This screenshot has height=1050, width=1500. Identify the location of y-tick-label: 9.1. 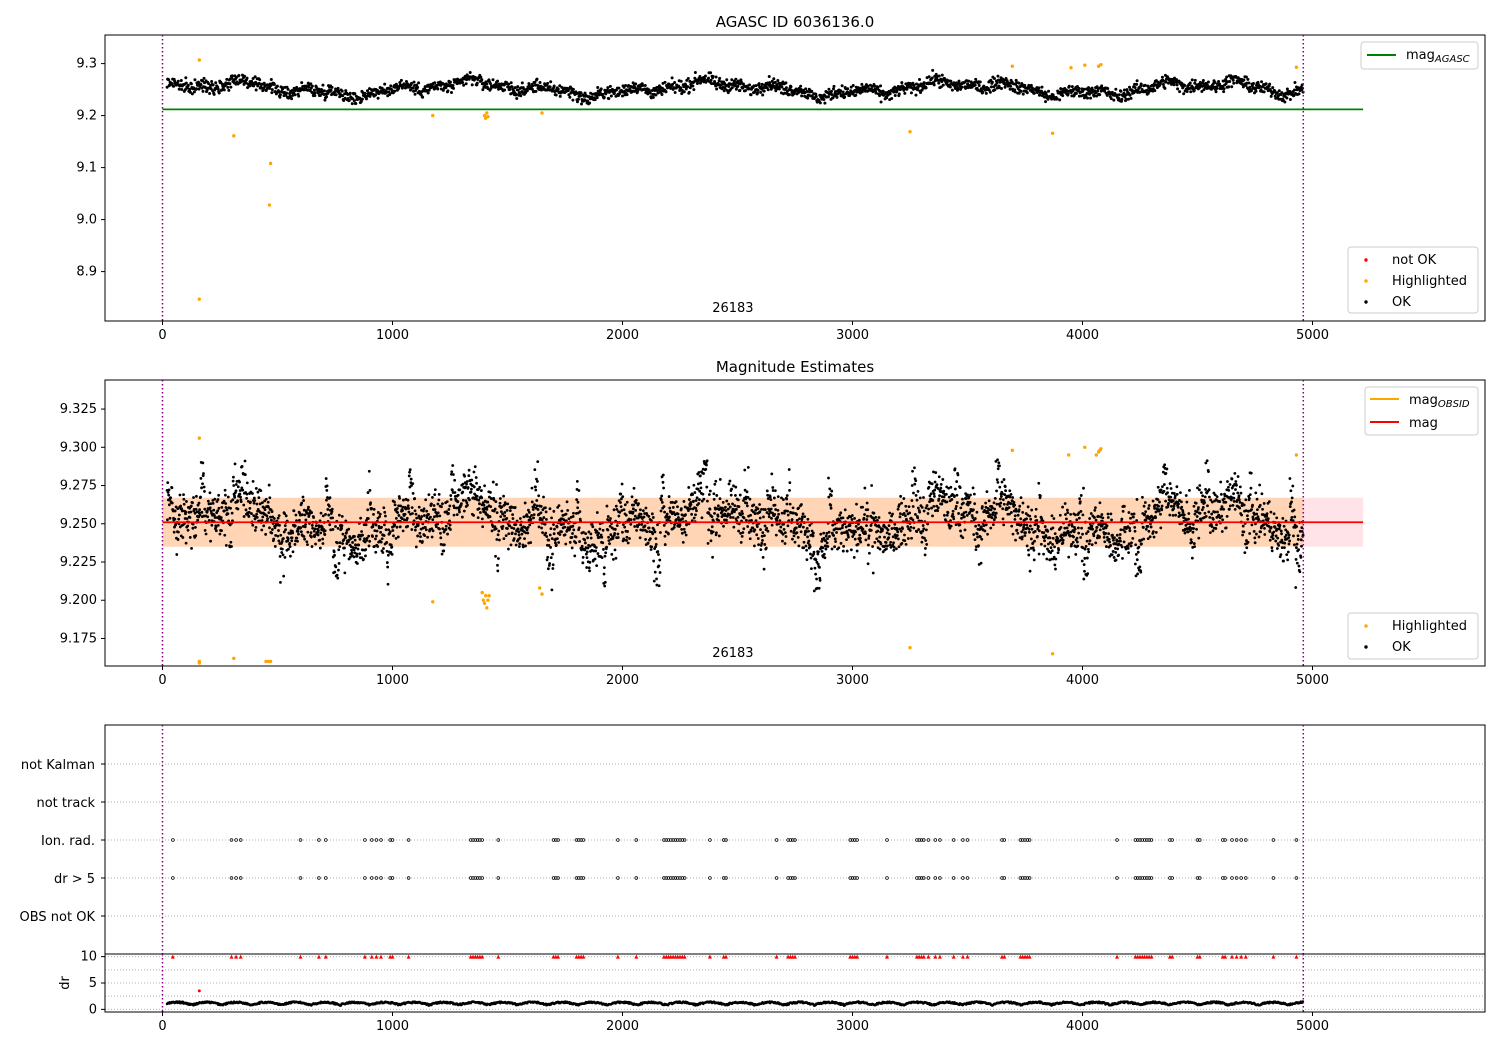
(86, 168).